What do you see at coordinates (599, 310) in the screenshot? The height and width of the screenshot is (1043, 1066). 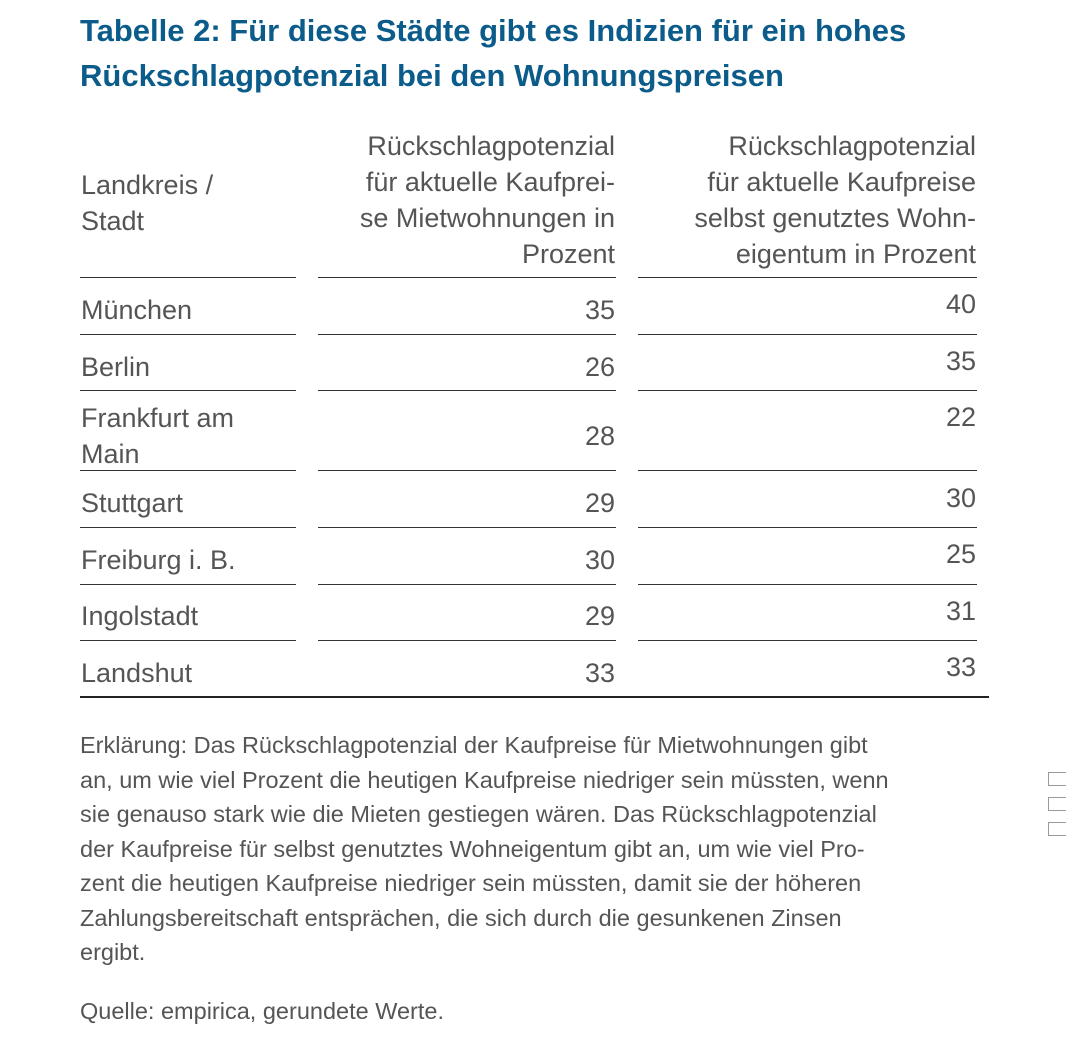 I see `mietwohnungen-value: 35` at bounding box center [599, 310].